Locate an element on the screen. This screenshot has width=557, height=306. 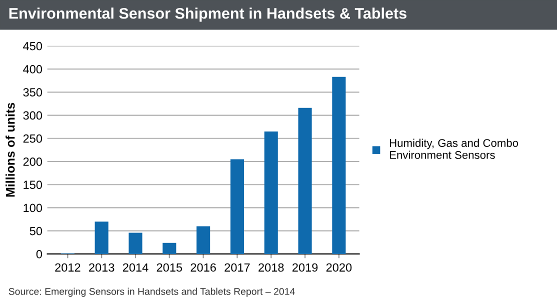
source-note: Source: Emerging Sensors in Handsets and Tablets Report – 2014 is located at coordinates (151, 292).